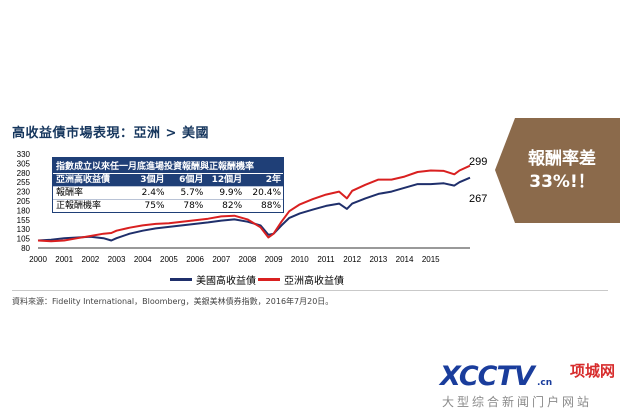  What do you see at coordinates (143, 259) in the screenshot?
I see `x-tick-label: 2004` at bounding box center [143, 259].